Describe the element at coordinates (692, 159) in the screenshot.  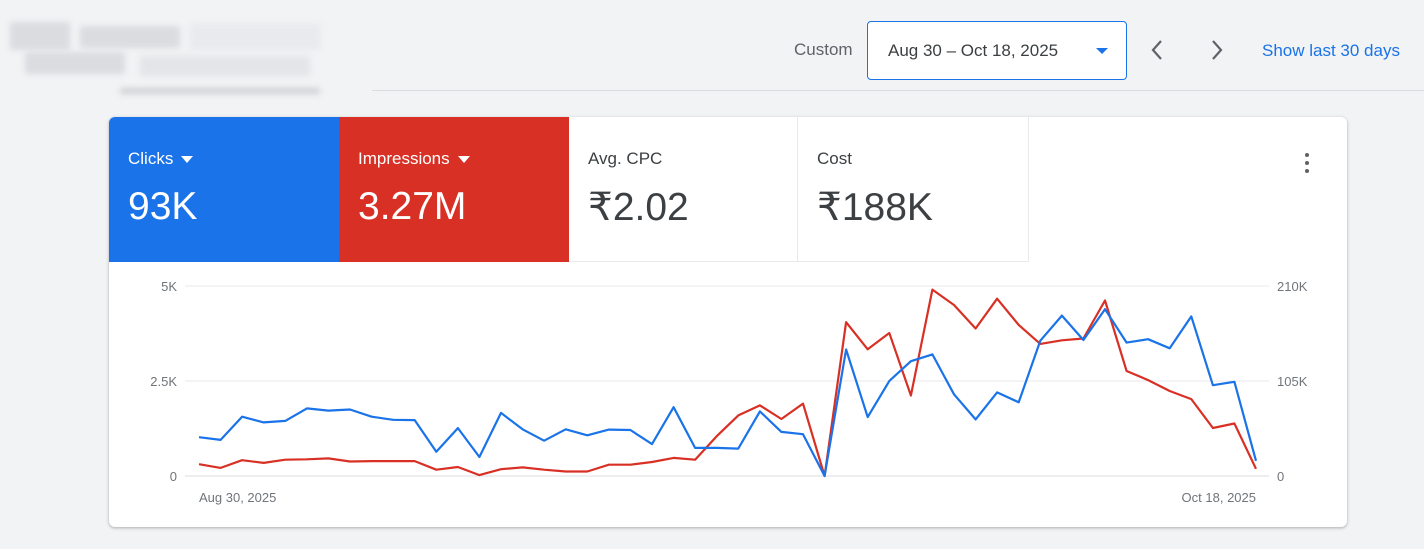
I see `metric-label-row: Avg. CPC` at that location.